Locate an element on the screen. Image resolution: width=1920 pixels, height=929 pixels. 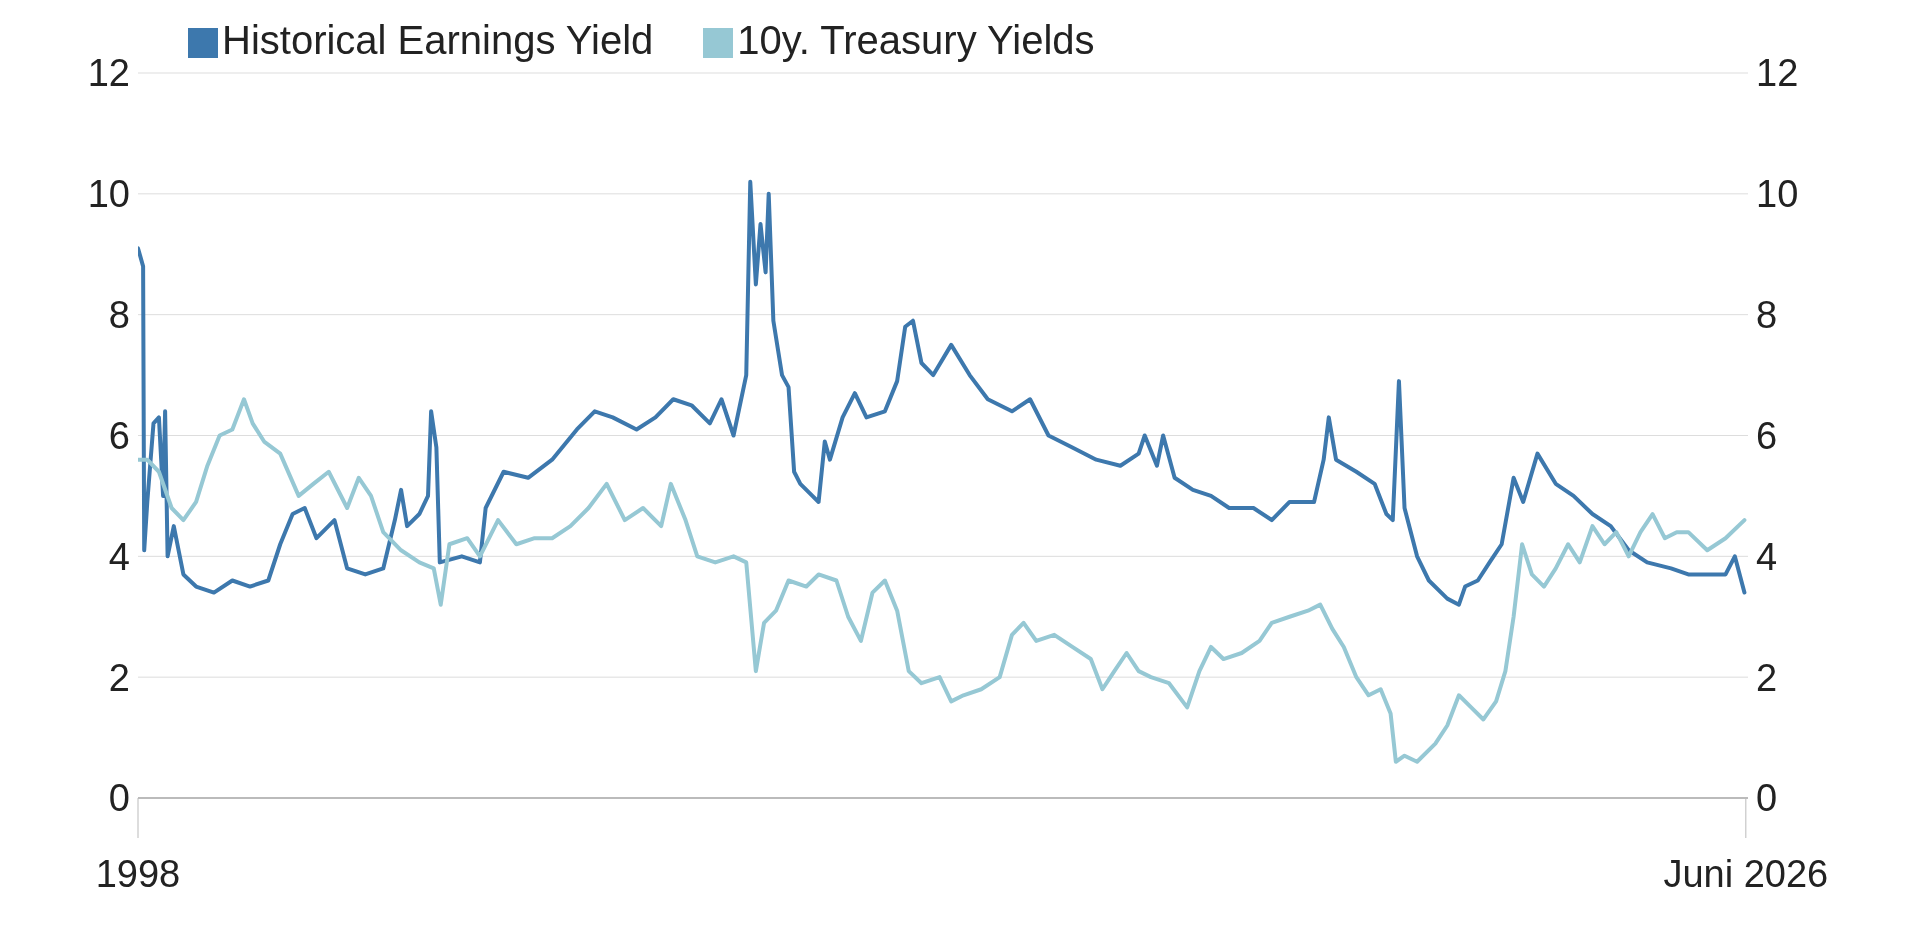
y-tick-label: 2 is located at coordinates (119, 677).